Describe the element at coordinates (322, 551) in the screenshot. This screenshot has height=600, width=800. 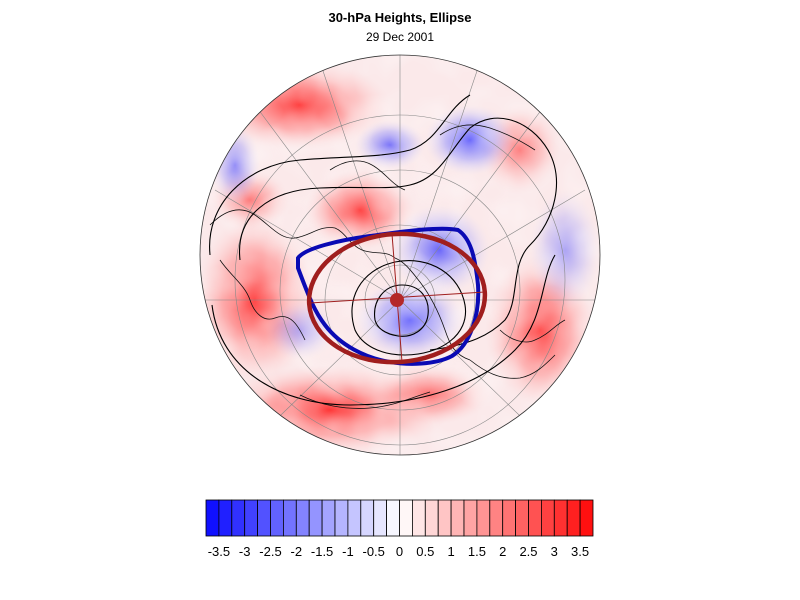
I see `colorbar-tick-label: -1.5` at that location.